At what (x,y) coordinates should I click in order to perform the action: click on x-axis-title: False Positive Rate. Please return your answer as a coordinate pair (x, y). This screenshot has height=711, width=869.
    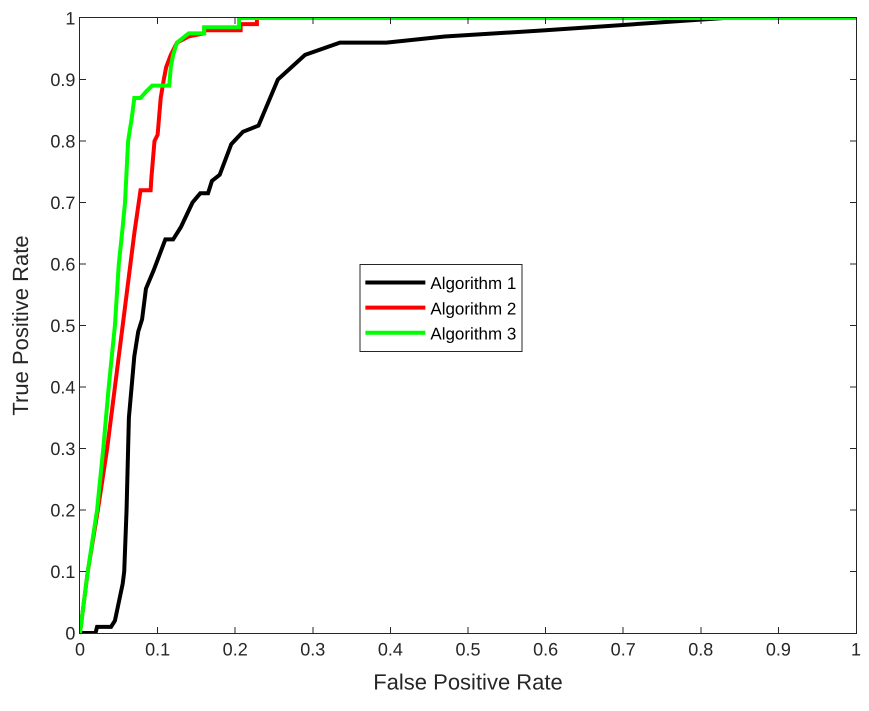
    Looking at the image, I should click on (468, 682).